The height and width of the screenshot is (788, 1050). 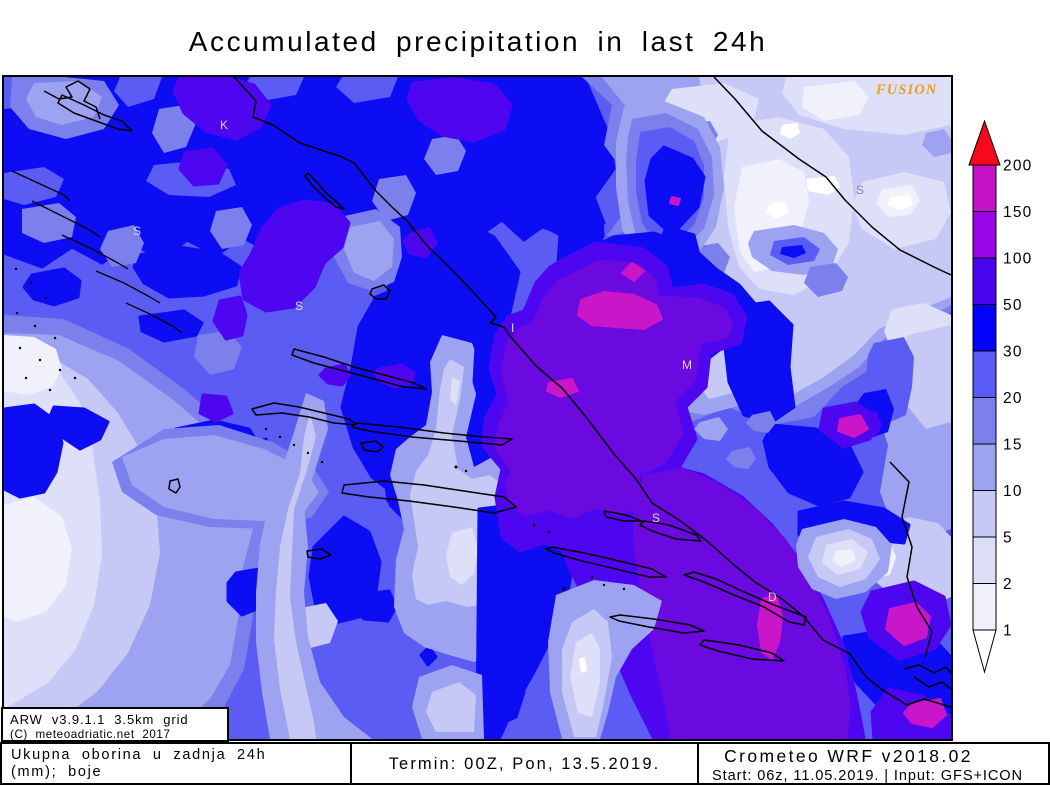 What do you see at coordinates (1017, 259) in the screenshot?
I see `svg-text: 100` at bounding box center [1017, 259].